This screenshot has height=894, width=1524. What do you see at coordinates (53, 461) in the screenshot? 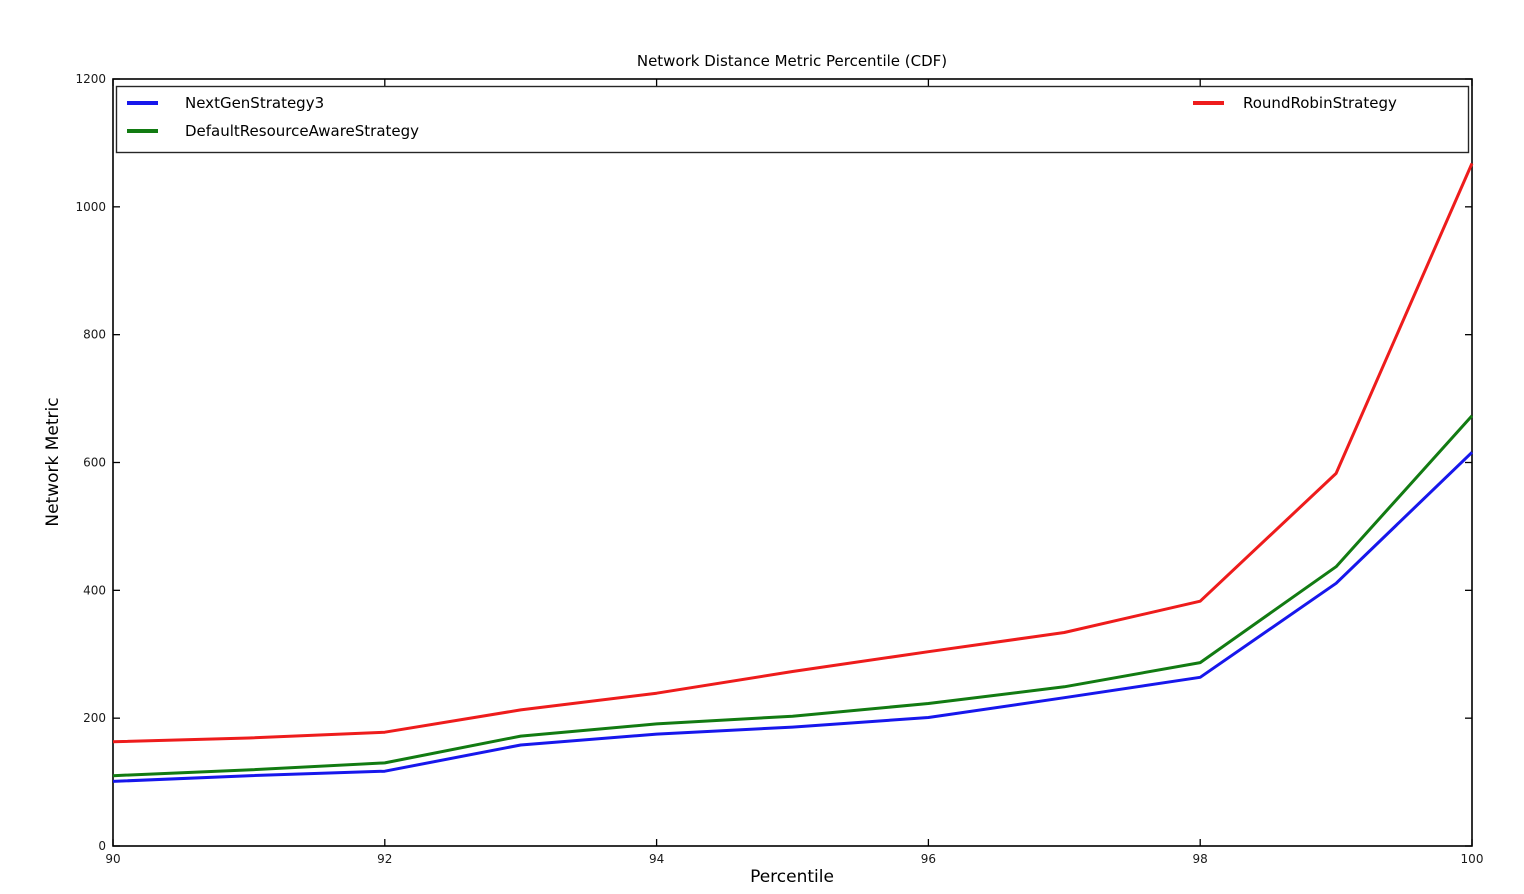
I see `y-axis-label: Network Metric` at bounding box center [53, 461].